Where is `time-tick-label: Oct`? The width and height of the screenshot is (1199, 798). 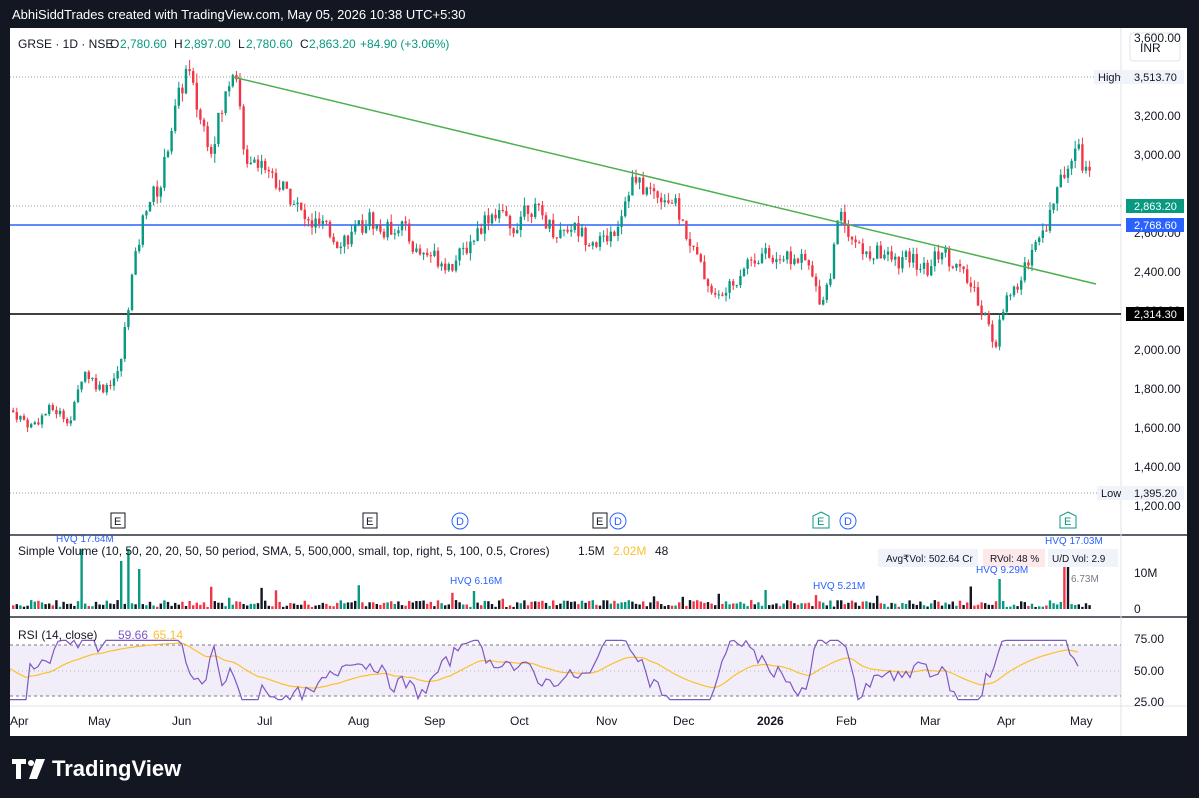
time-tick-label: Oct is located at coordinates (519, 721).